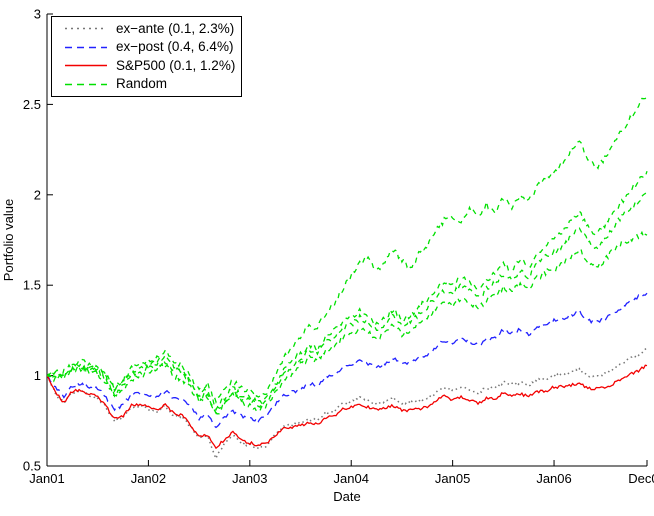 This screenshot has width=654, height=516. Describe the element at coordinates (32, 285) in the screenshot. I see `y-tick-label: 1.5` at that location.